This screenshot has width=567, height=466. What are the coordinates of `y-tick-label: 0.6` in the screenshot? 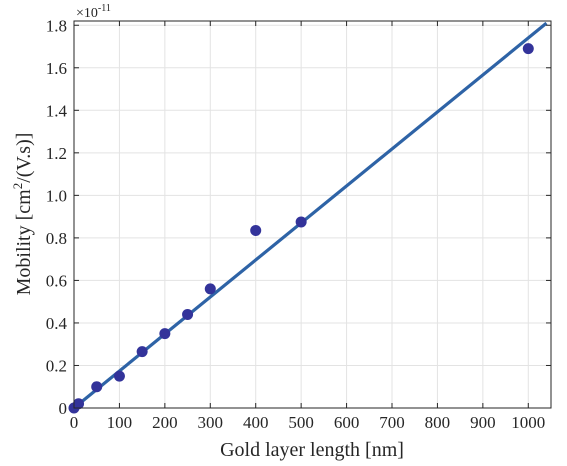 It's located at (56, 280).